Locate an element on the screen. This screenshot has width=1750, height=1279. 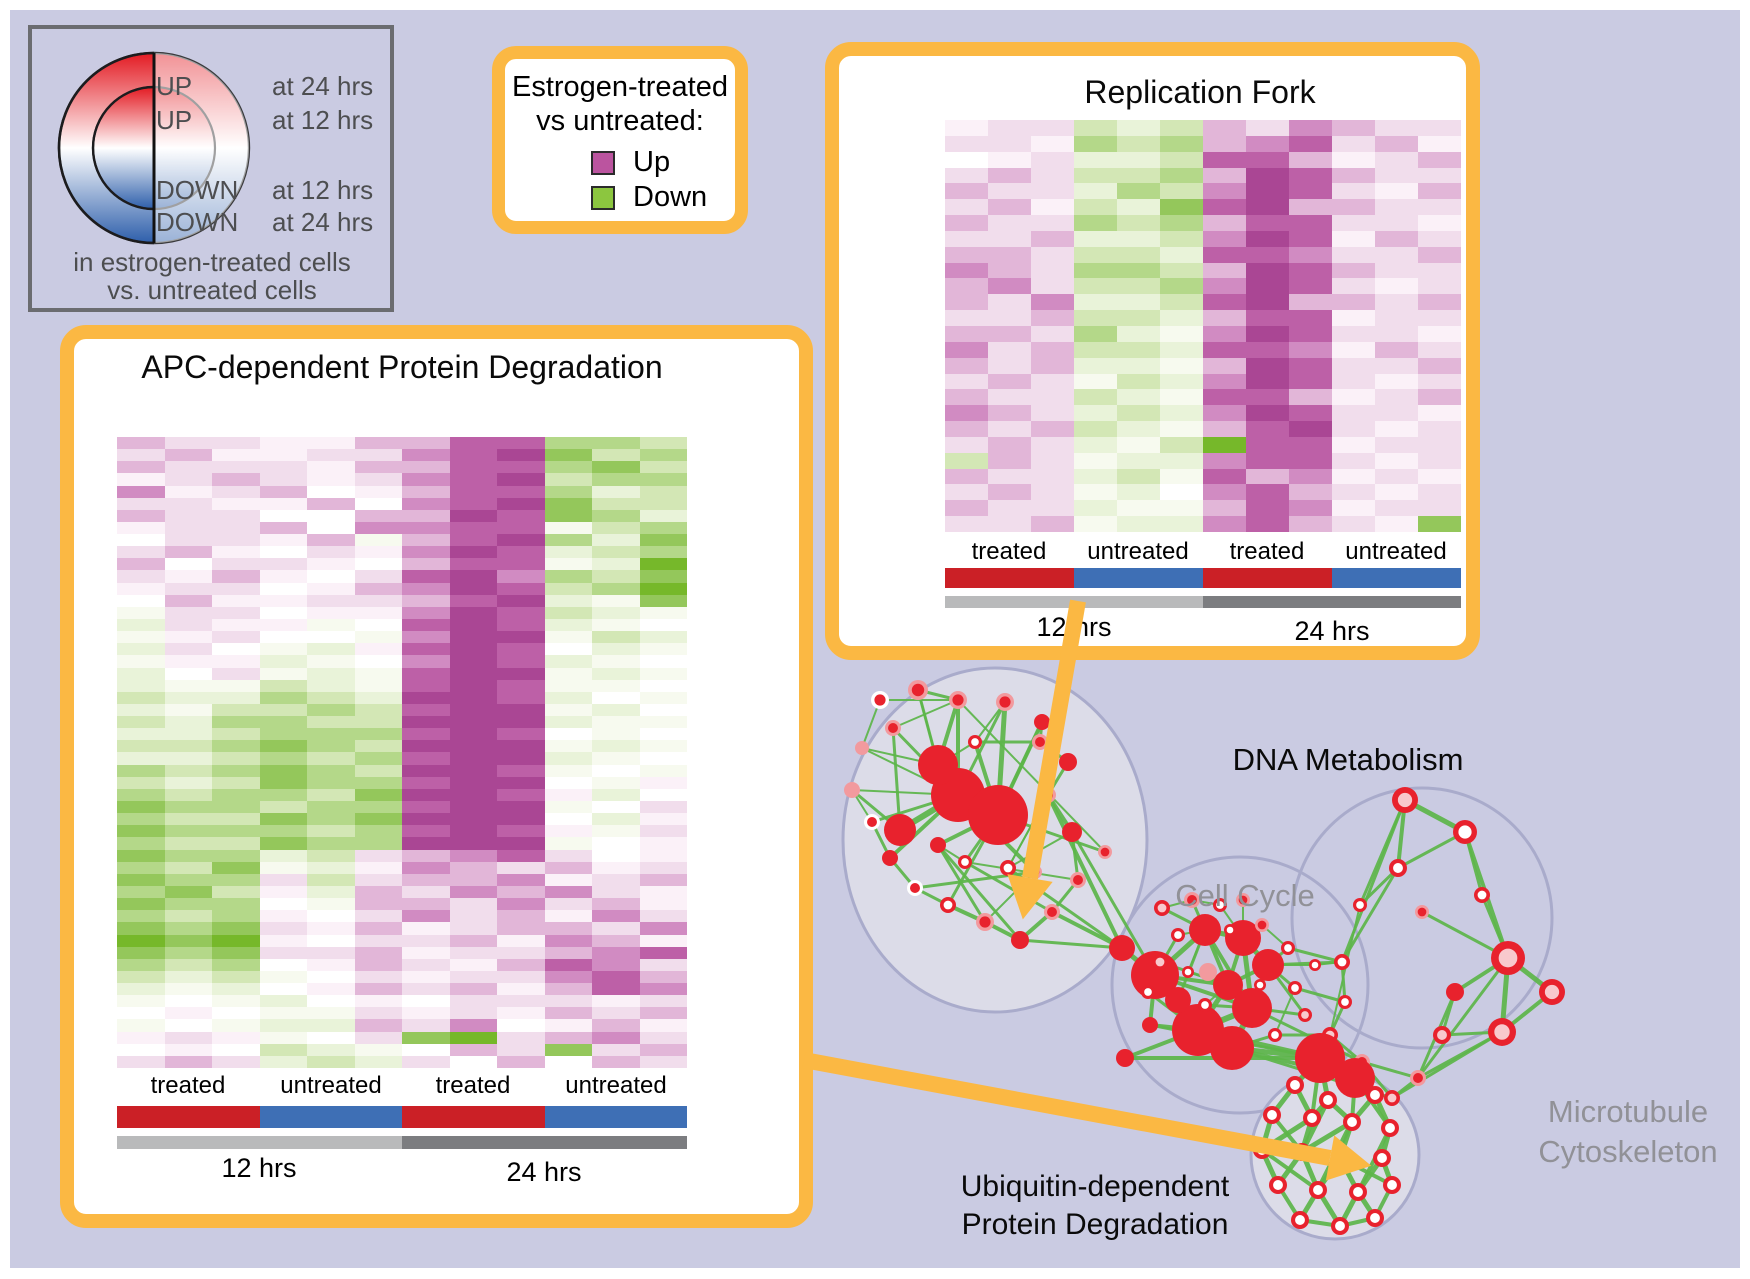
legend-row-time: at 12 hrs is located at coordinates (323, 190).